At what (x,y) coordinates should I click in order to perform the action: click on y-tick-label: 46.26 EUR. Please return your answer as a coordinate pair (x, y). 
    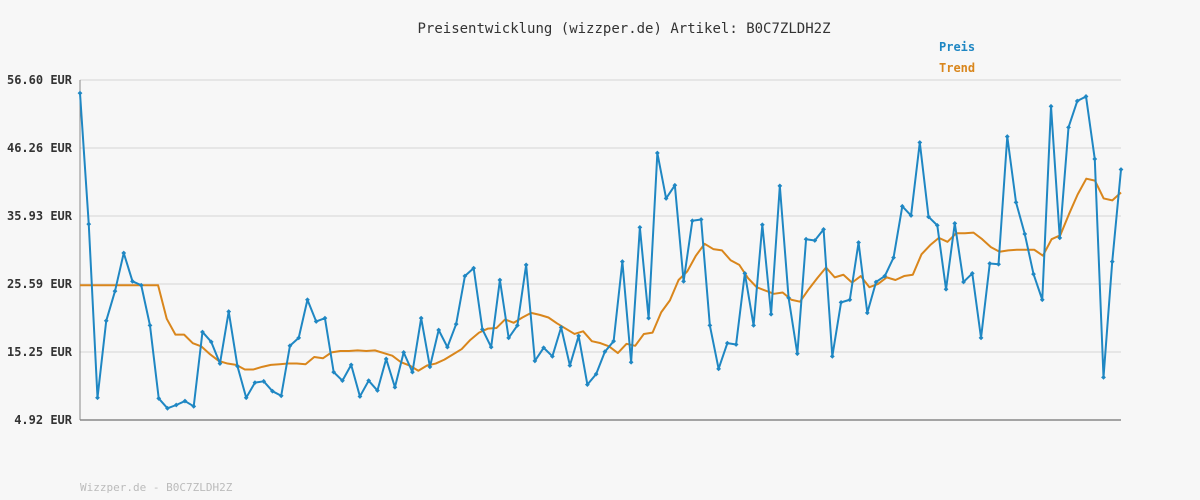
    Looking at the image, I should click on (40, 148).